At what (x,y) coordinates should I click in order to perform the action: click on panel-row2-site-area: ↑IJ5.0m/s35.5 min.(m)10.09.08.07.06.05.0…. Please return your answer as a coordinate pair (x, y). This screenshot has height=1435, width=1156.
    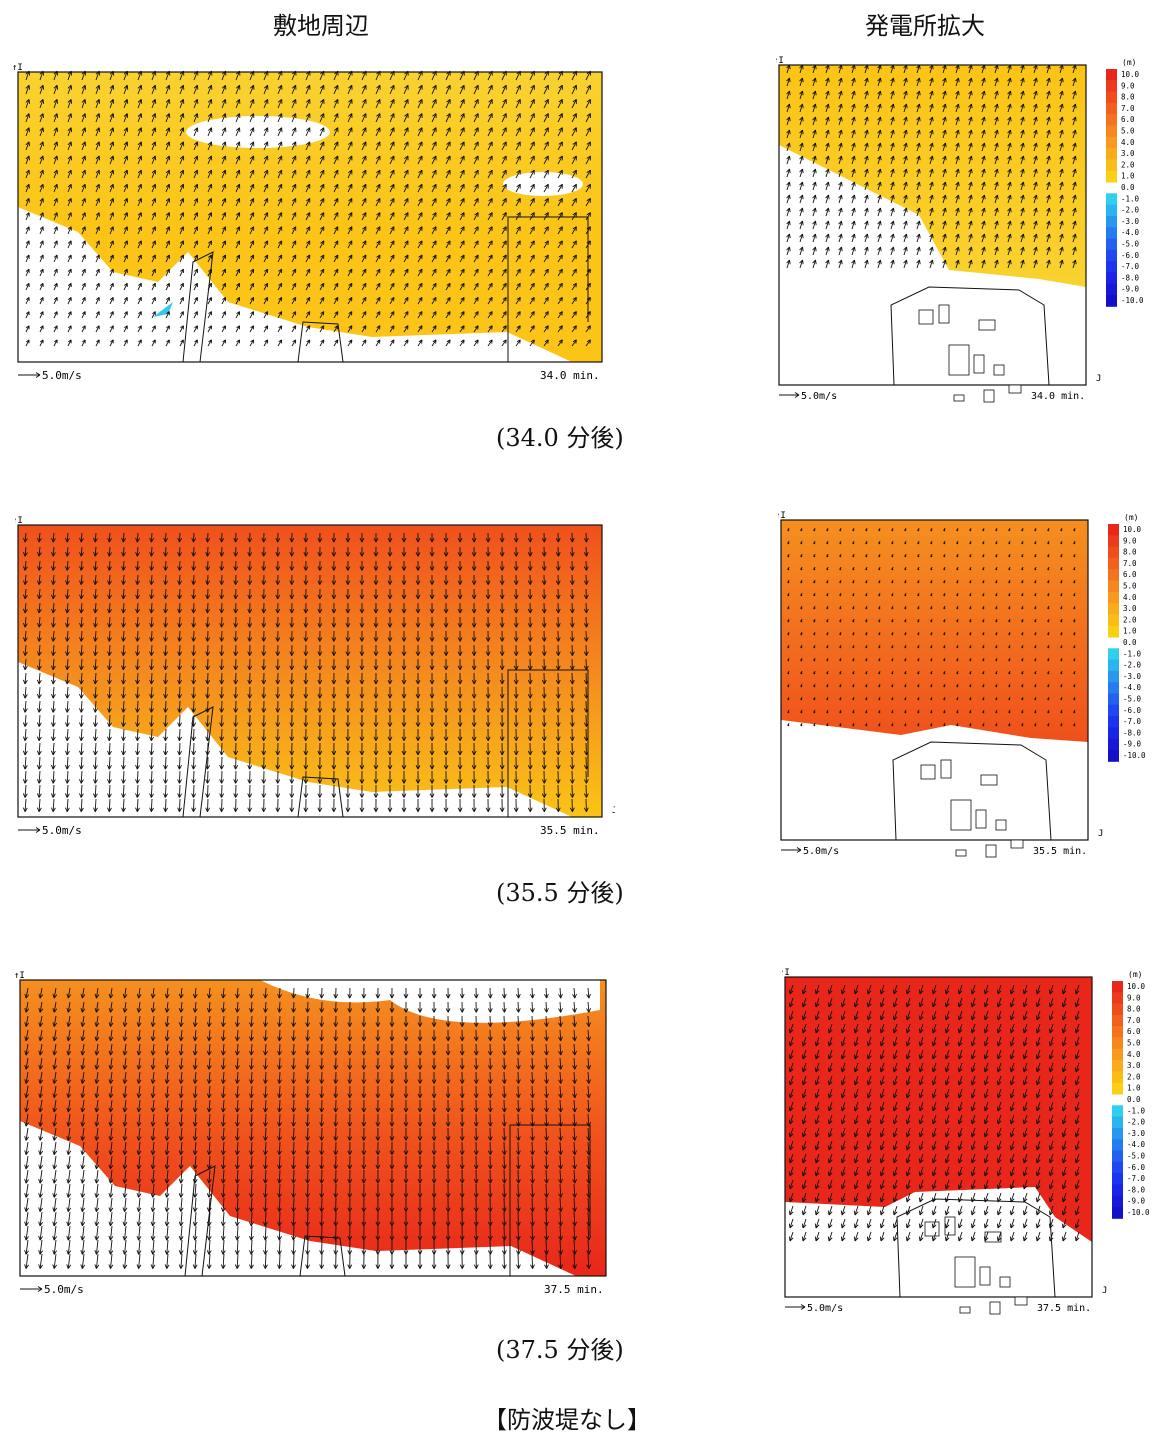
    Looking at the image, I should click on (315, 678).